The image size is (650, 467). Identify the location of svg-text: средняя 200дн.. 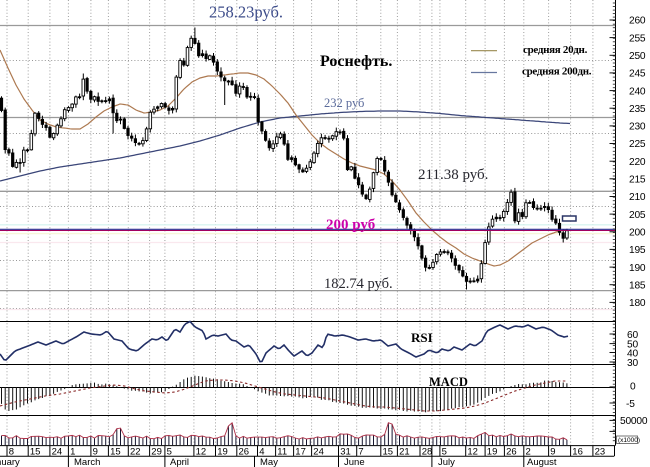
(557, 72).